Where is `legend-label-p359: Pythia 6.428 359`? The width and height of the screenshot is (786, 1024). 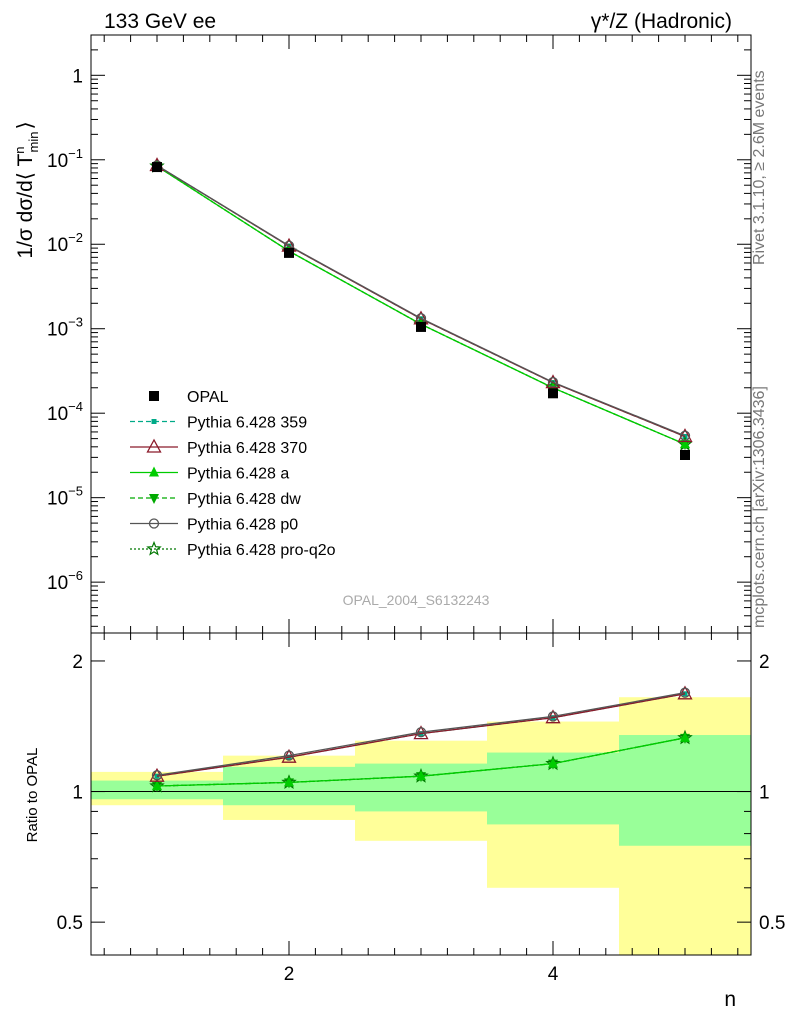
legend-label-p359: Pythia 6.428 359 is located at coordinates (247, 423).